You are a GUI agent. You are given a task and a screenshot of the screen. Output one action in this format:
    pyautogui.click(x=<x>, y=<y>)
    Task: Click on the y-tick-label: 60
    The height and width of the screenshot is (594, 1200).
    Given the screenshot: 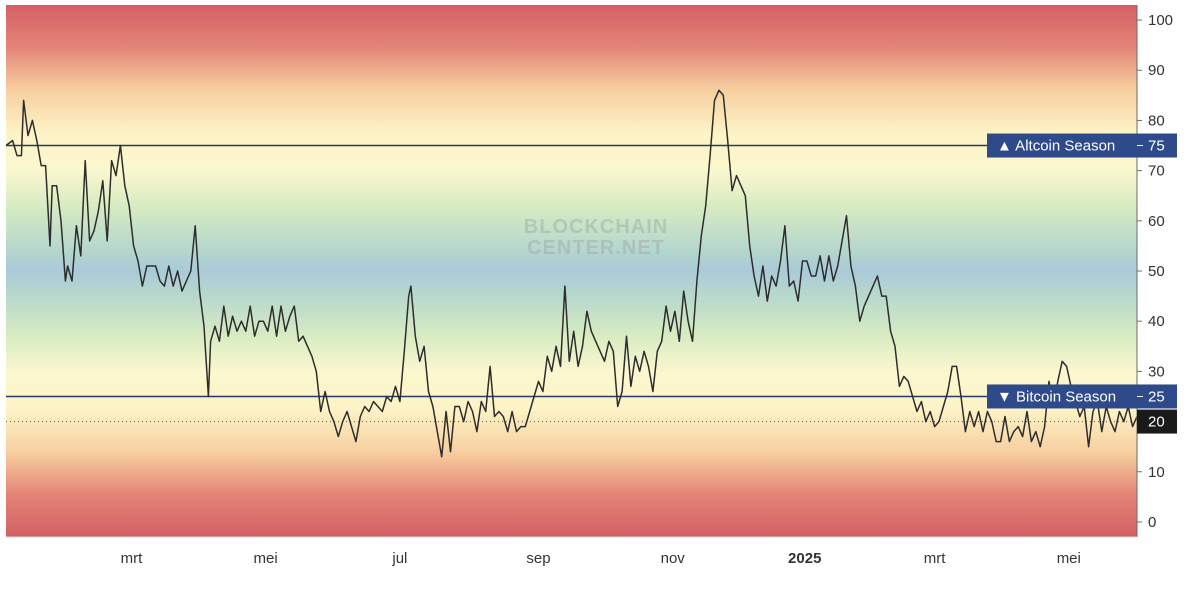 What is the action you would take?
    pyautogui.click(x=1156, y=221)
    